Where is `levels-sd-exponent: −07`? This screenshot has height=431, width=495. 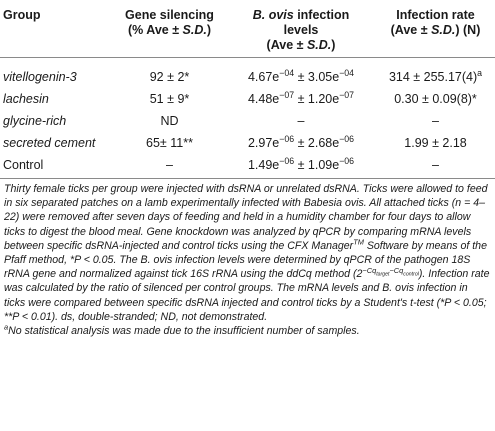
levels-sd-exponent: −07 is located at coordinates (347, 94).